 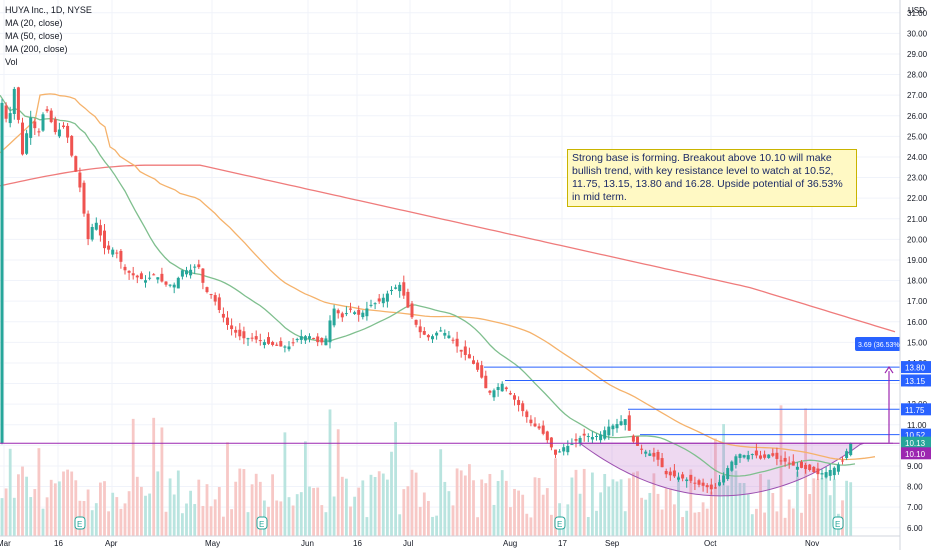 I want to click on earnings-marker, so click(x=560, y=523).